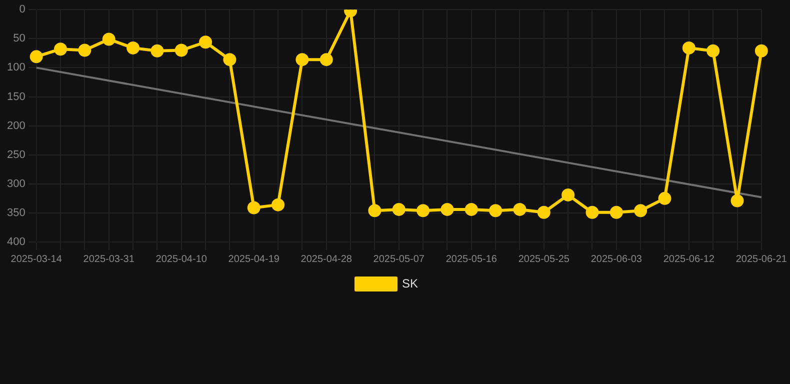 The width and height of the screenshot is (790, 384). What do you see at coordinates (410, 283) in the screenshot?
I see `legend-label: SK` at bounding box center [410, 283].